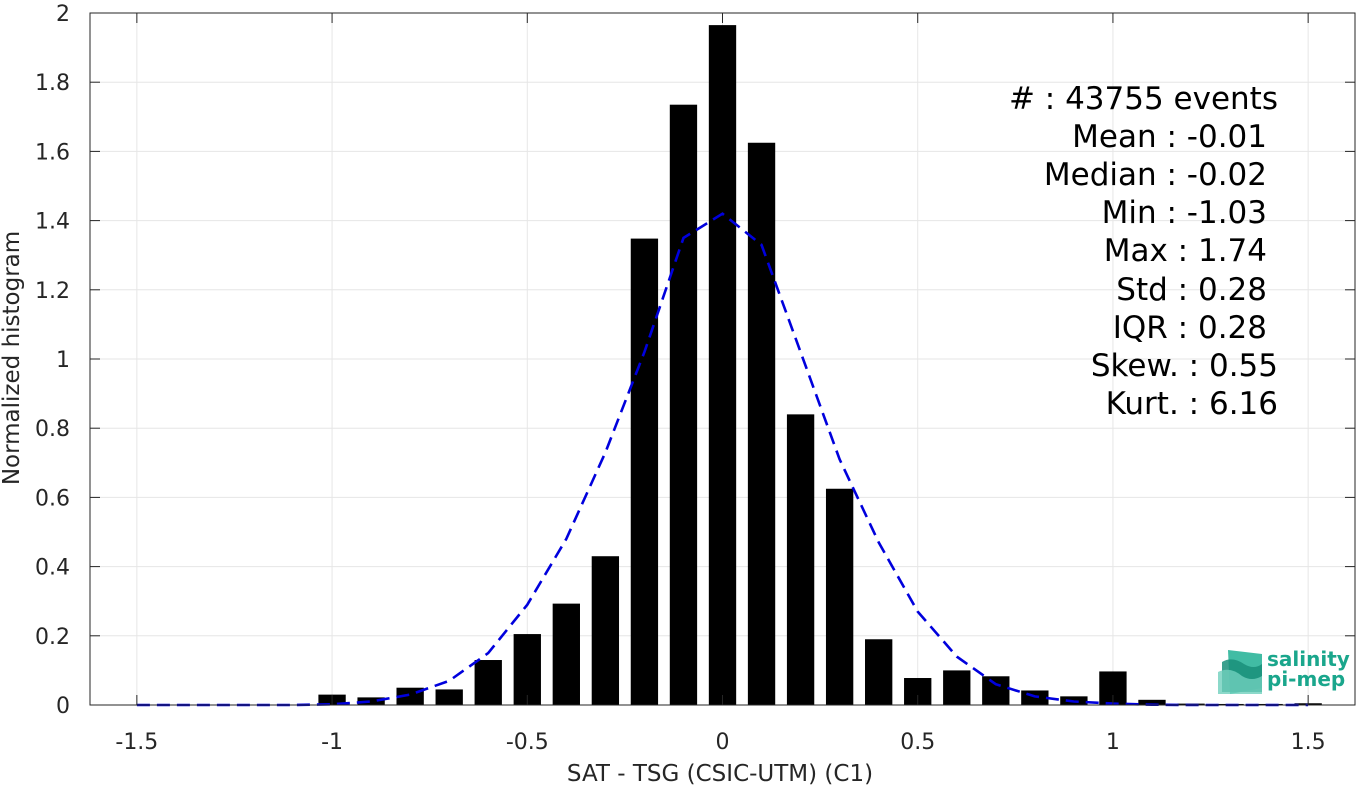 The height and width of the screenshot is (785, 1367). What do you see at coordinates (52, 498) in the screenshot?
I see `y-tick-label: 0.6` at bounding box center [52, 498].